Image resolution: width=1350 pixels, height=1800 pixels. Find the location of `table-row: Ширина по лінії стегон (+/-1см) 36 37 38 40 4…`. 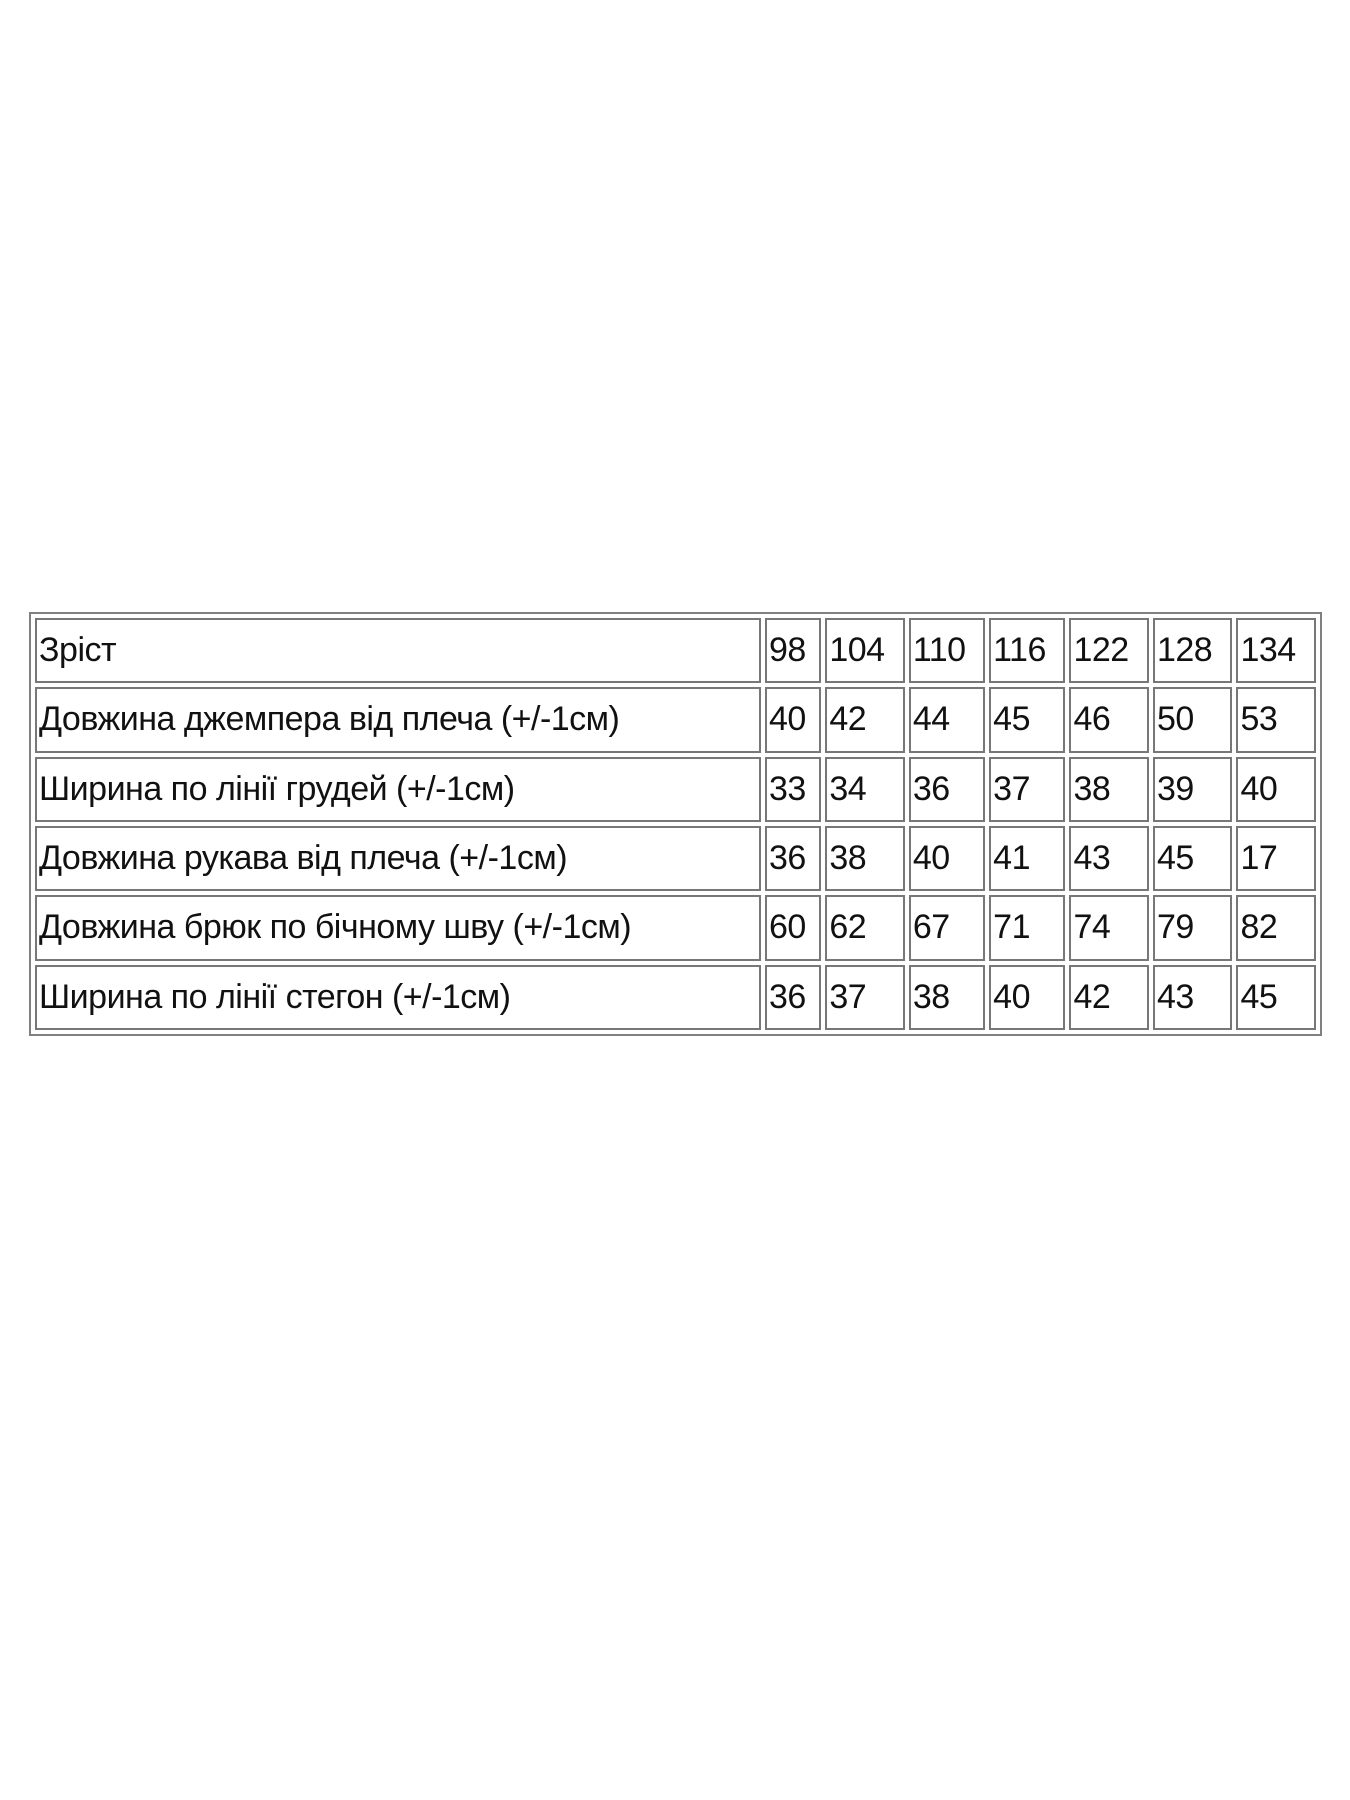

table-row: Ширина по лінії стегон (+/-1см) 36 37 38 40 4… is located at coordinates (675, 997).